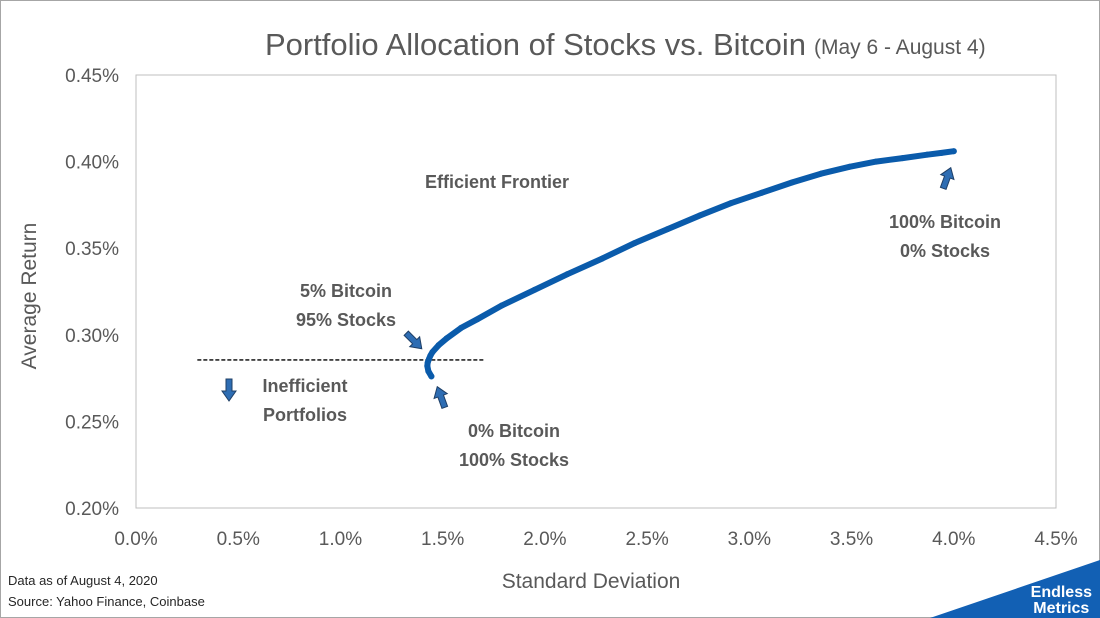 Image resolution: width=1100 pixels, height=618 pixels. I want to click on y-axis-title: Average Return, so click(29, 296).